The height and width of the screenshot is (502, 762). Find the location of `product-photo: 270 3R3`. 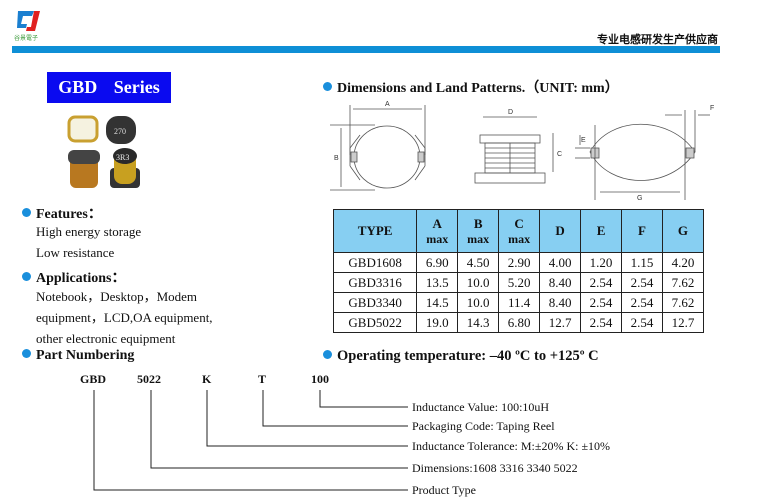

product-photo: 270 3R3 is located at coordinates (104, 154).